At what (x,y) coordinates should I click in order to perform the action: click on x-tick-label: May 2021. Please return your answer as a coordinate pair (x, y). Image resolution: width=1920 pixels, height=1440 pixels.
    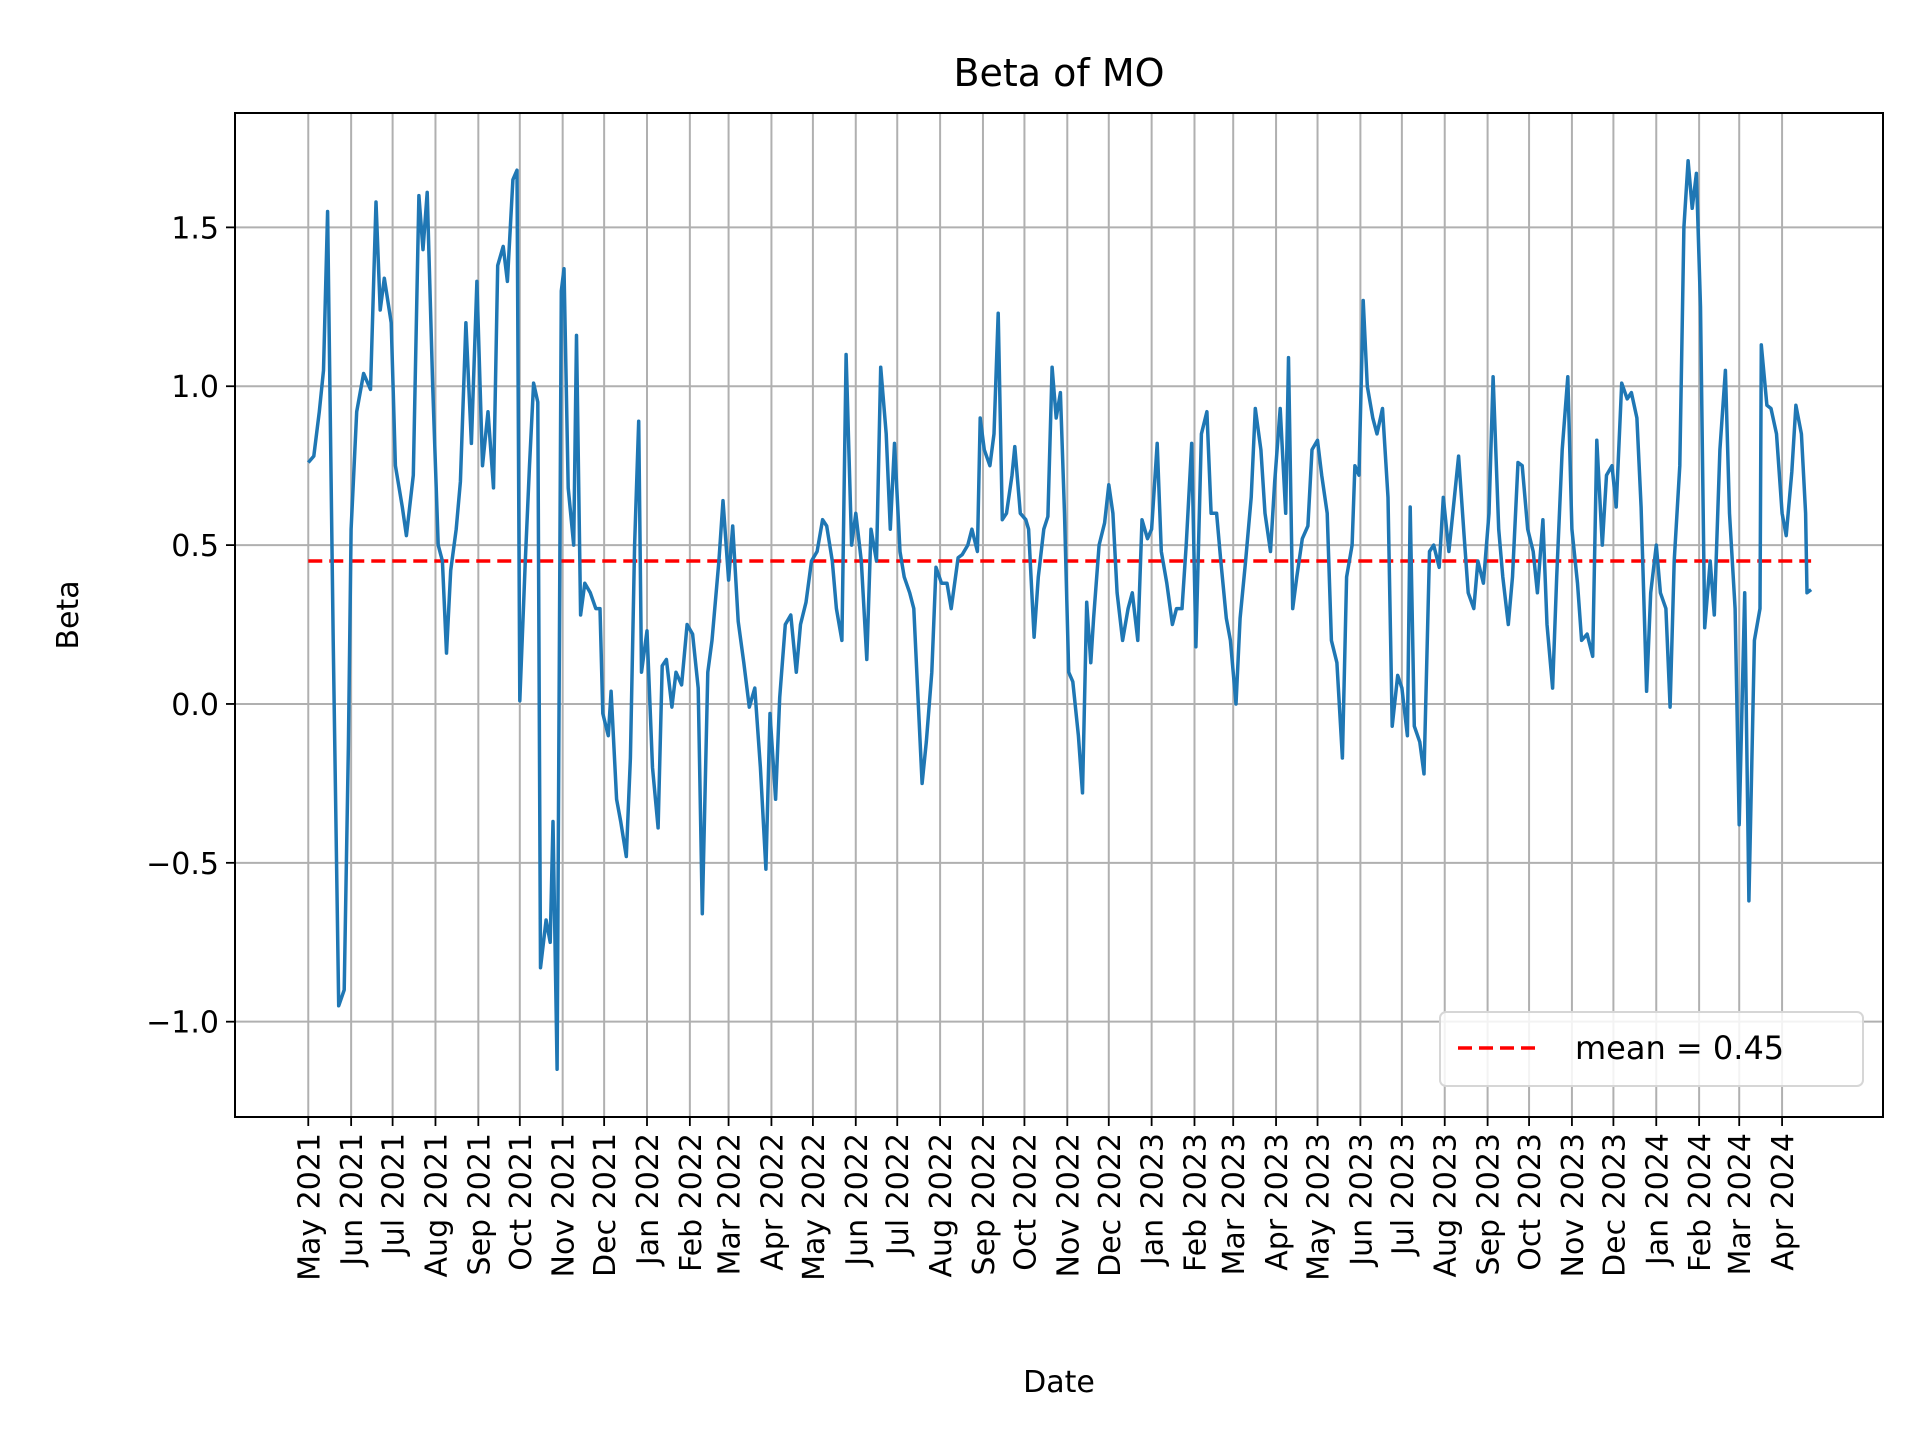
    Looking at the image, I should click on (309, 1207).